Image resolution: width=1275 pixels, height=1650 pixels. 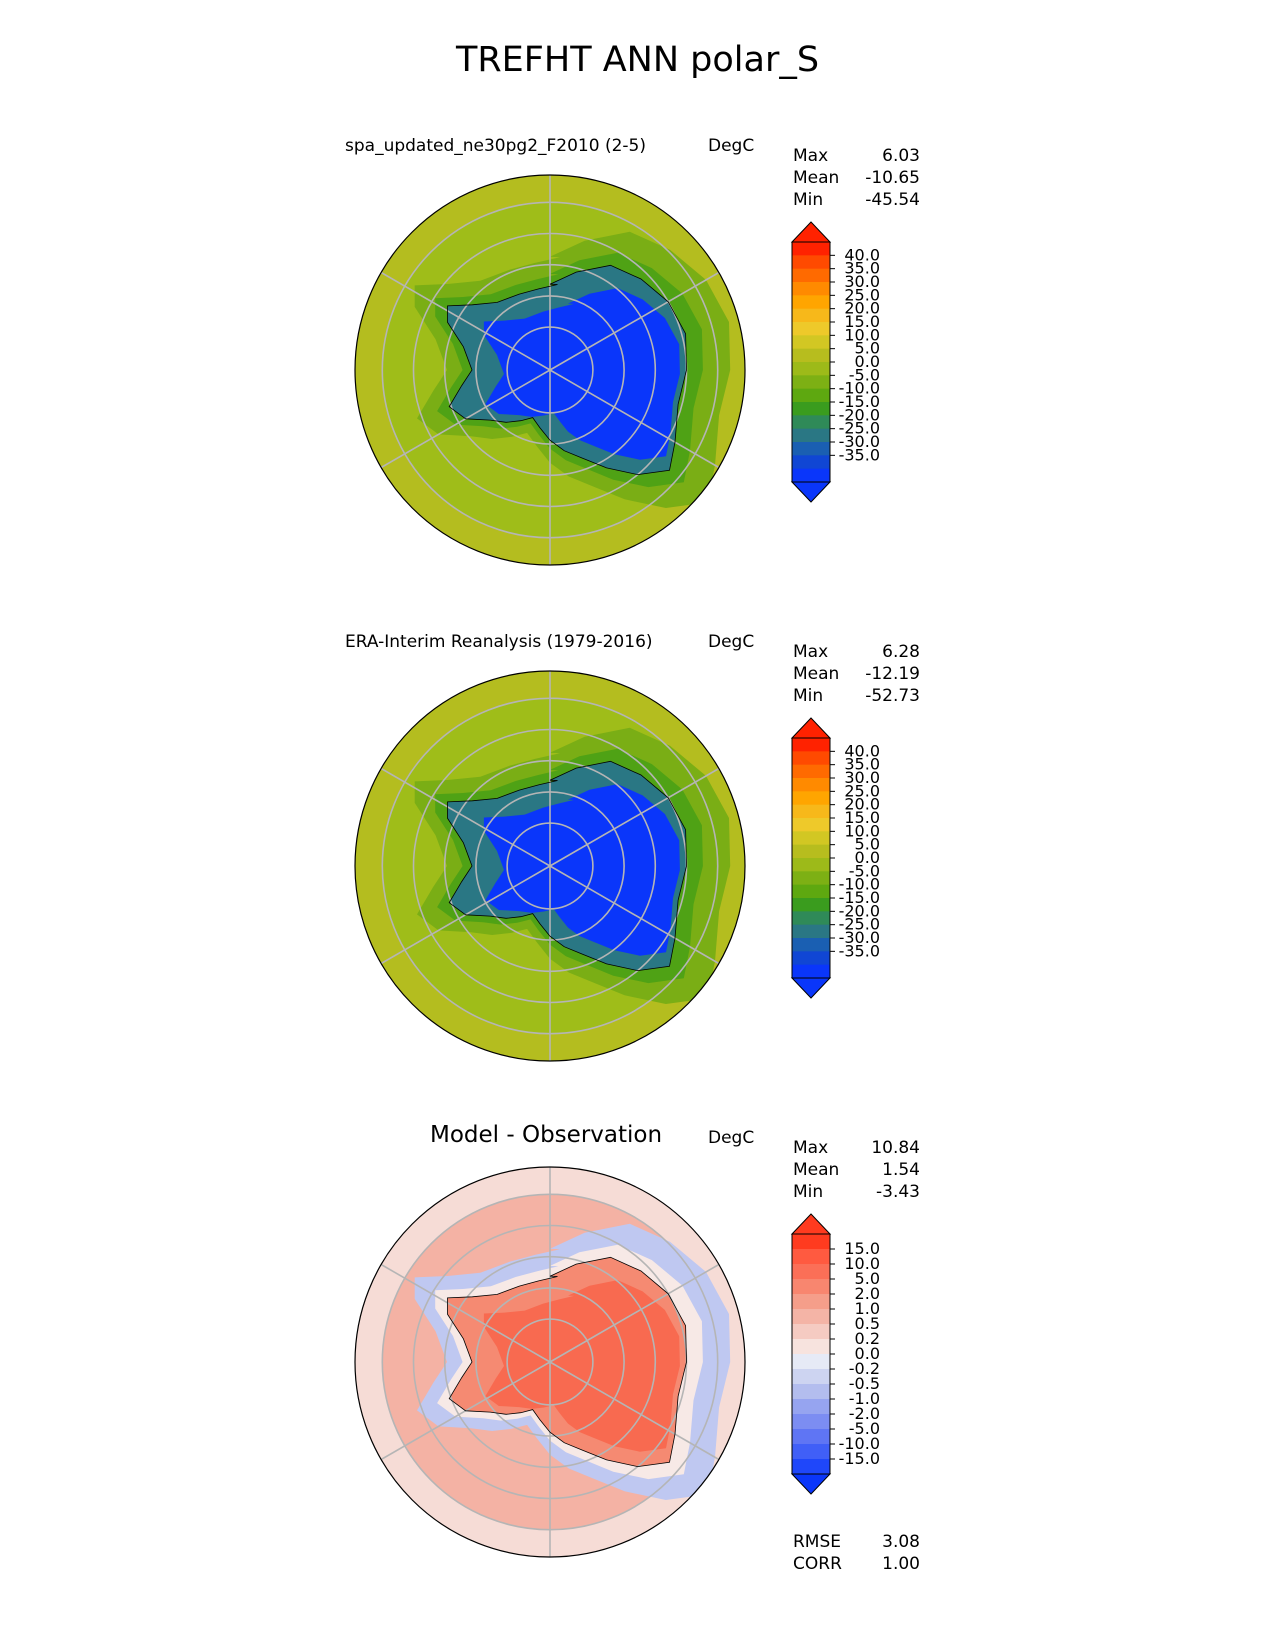 I want to click on stat-mean: Mean 1.54, so click(x=856, y=1170).